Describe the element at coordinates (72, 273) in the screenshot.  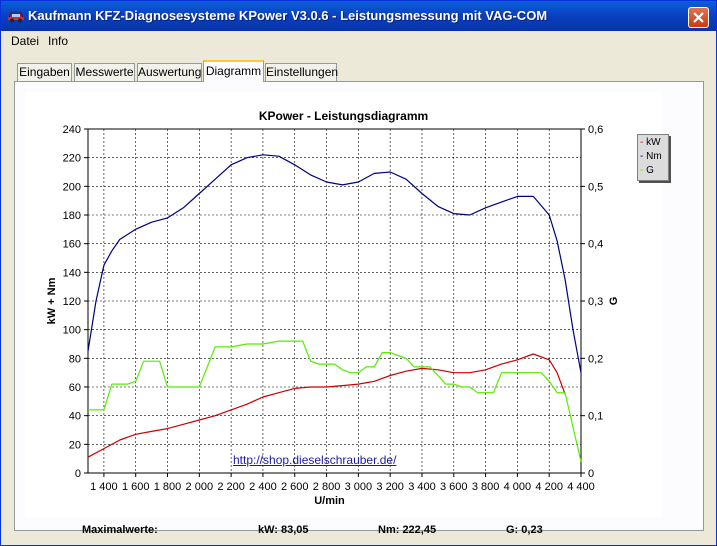
I see `y-tick-label: 140` at that location.